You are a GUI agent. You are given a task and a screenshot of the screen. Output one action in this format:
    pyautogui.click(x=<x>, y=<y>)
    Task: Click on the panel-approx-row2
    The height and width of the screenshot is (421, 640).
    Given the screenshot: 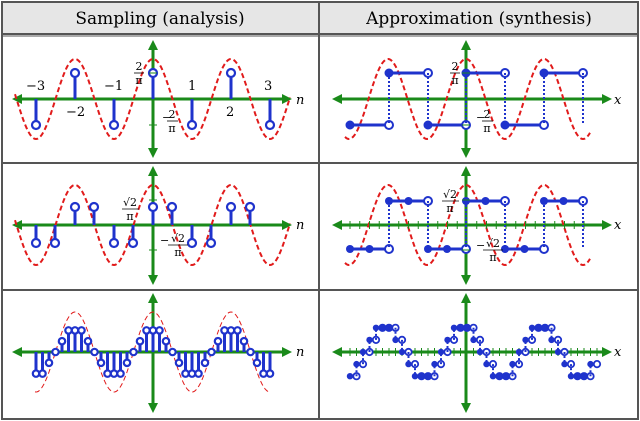 What is the action you would take?
    pyautogui.click(x=472, y=225)
    